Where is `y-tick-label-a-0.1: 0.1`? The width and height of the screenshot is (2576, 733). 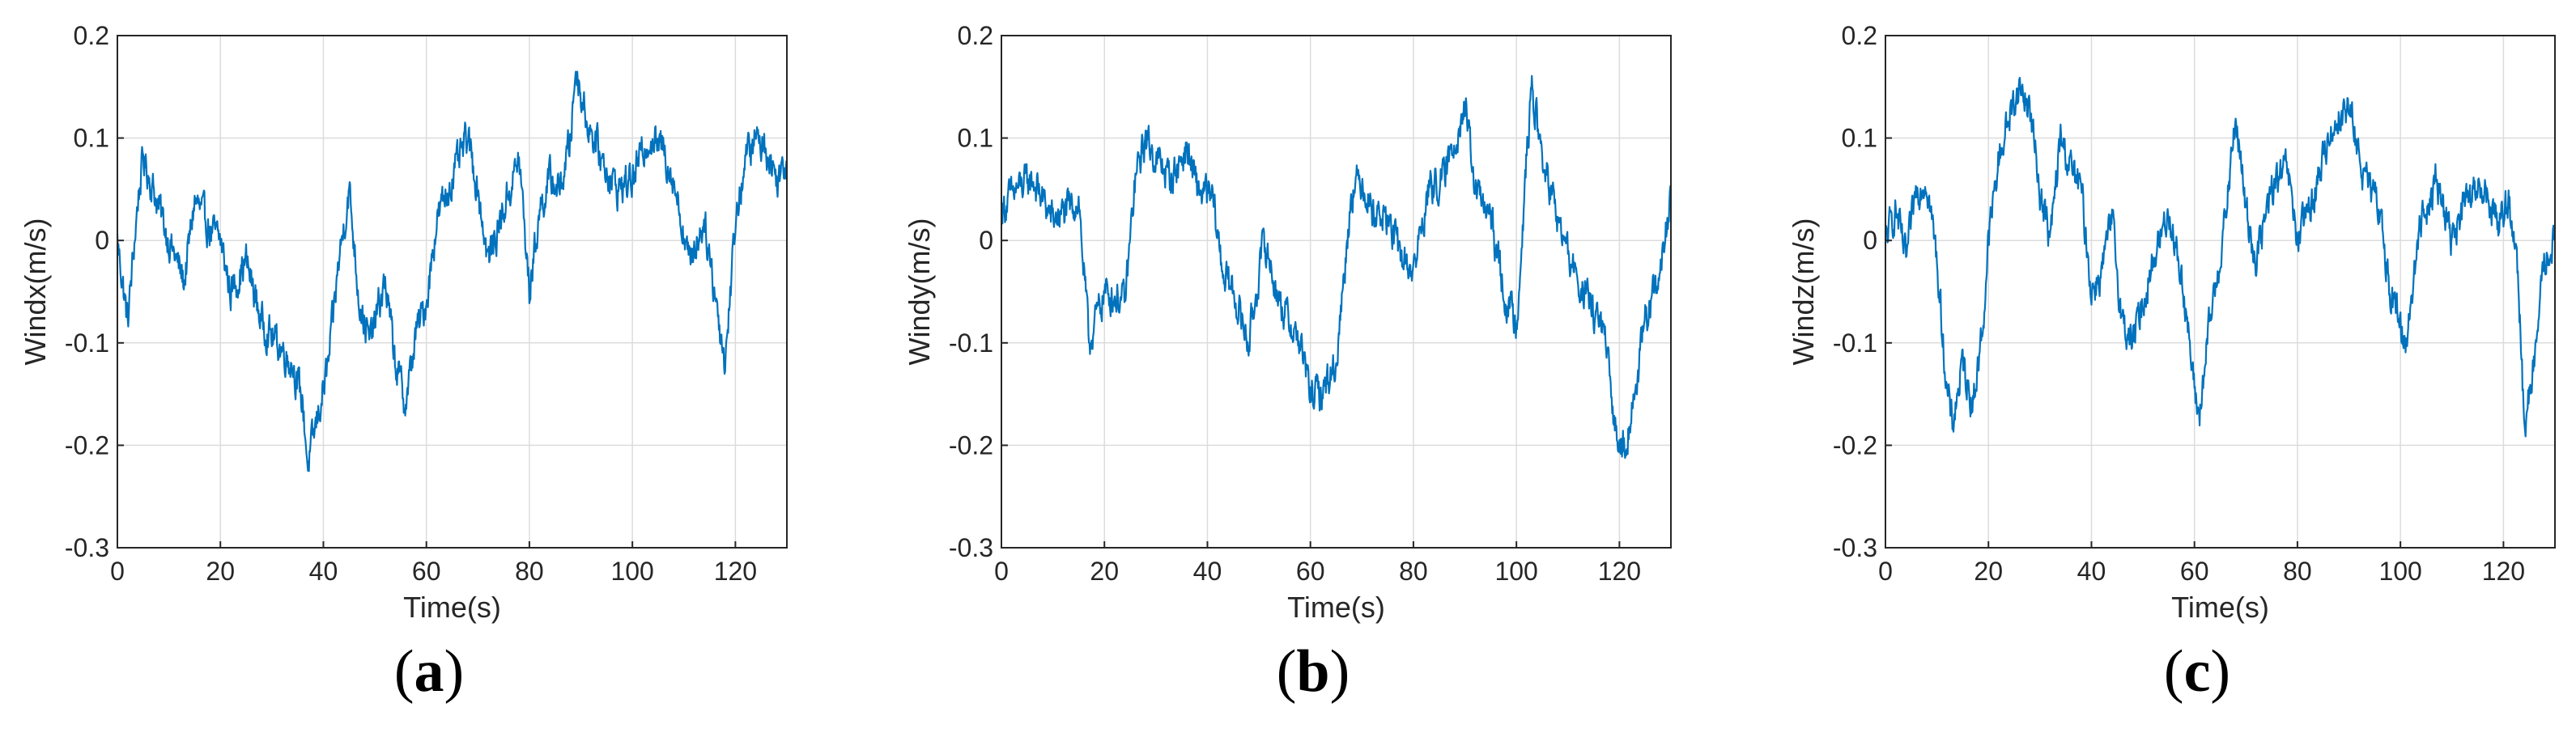 y-tick-label-a-0.1: 0.1 is located at coordinates (92, 138).